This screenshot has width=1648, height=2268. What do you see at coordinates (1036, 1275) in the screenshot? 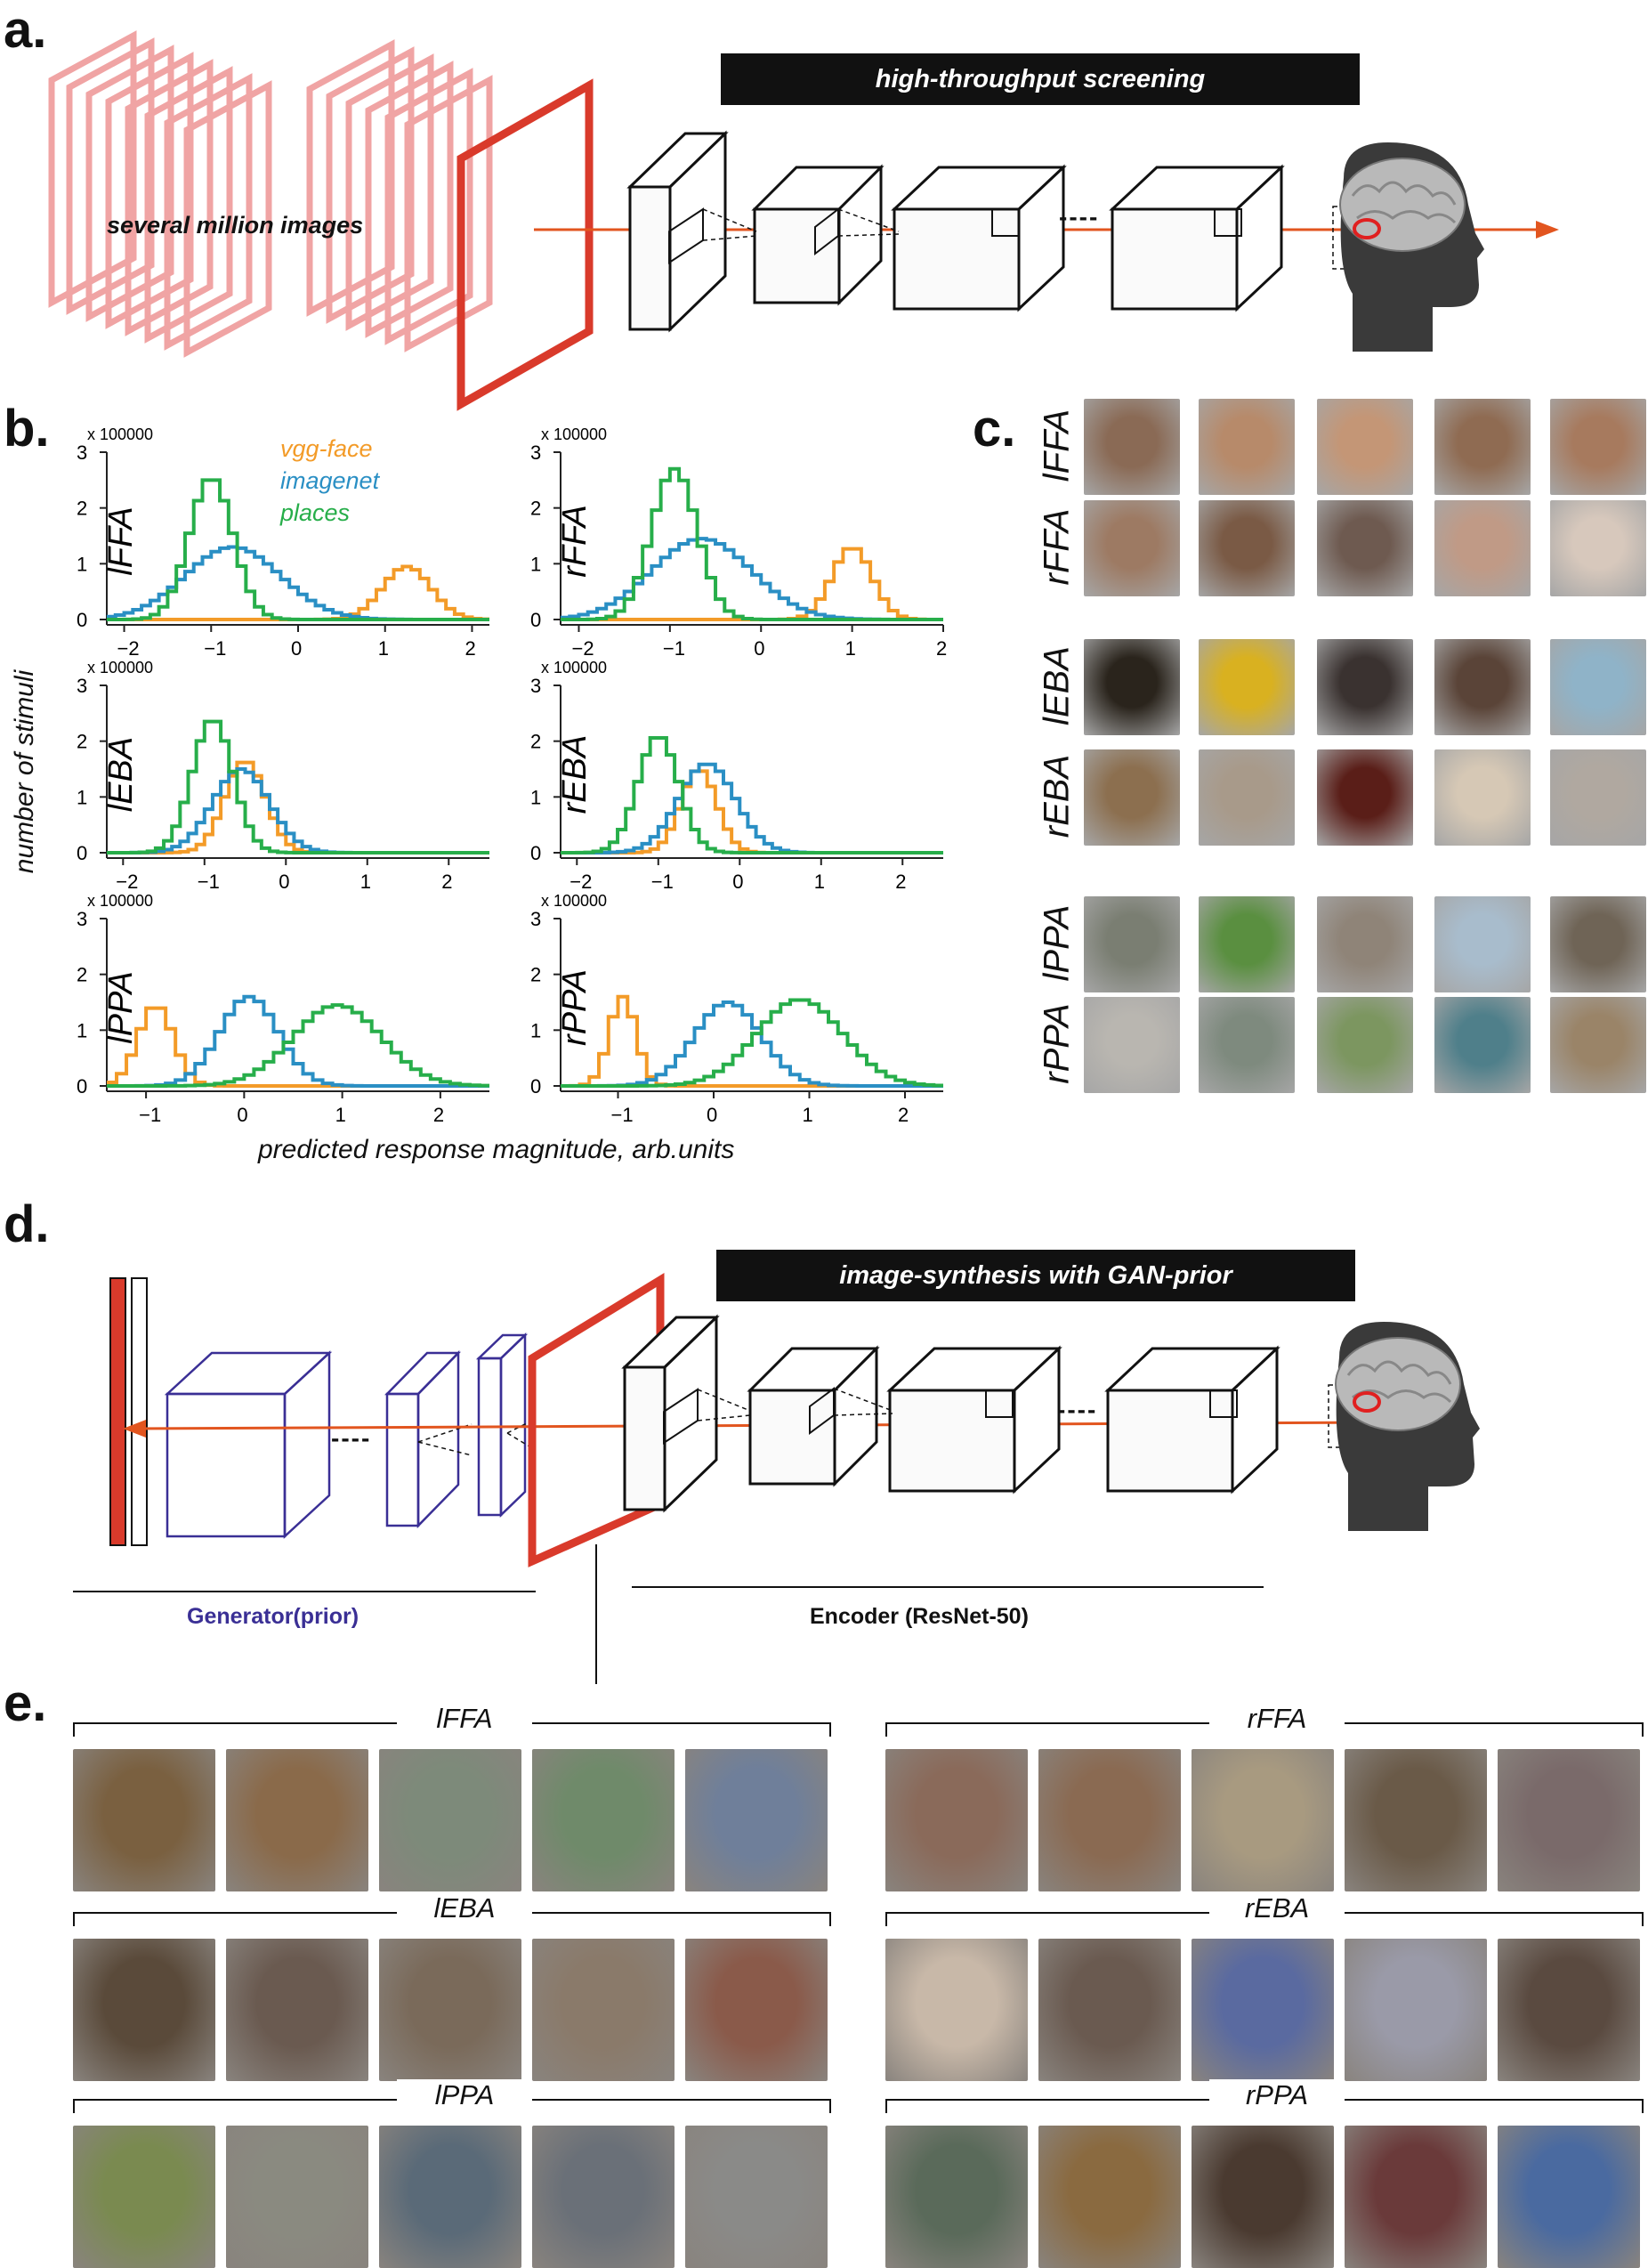
I see `synthesis-banner: image-synthesis with GAN-prior` at bounding box center [1036, 1275].